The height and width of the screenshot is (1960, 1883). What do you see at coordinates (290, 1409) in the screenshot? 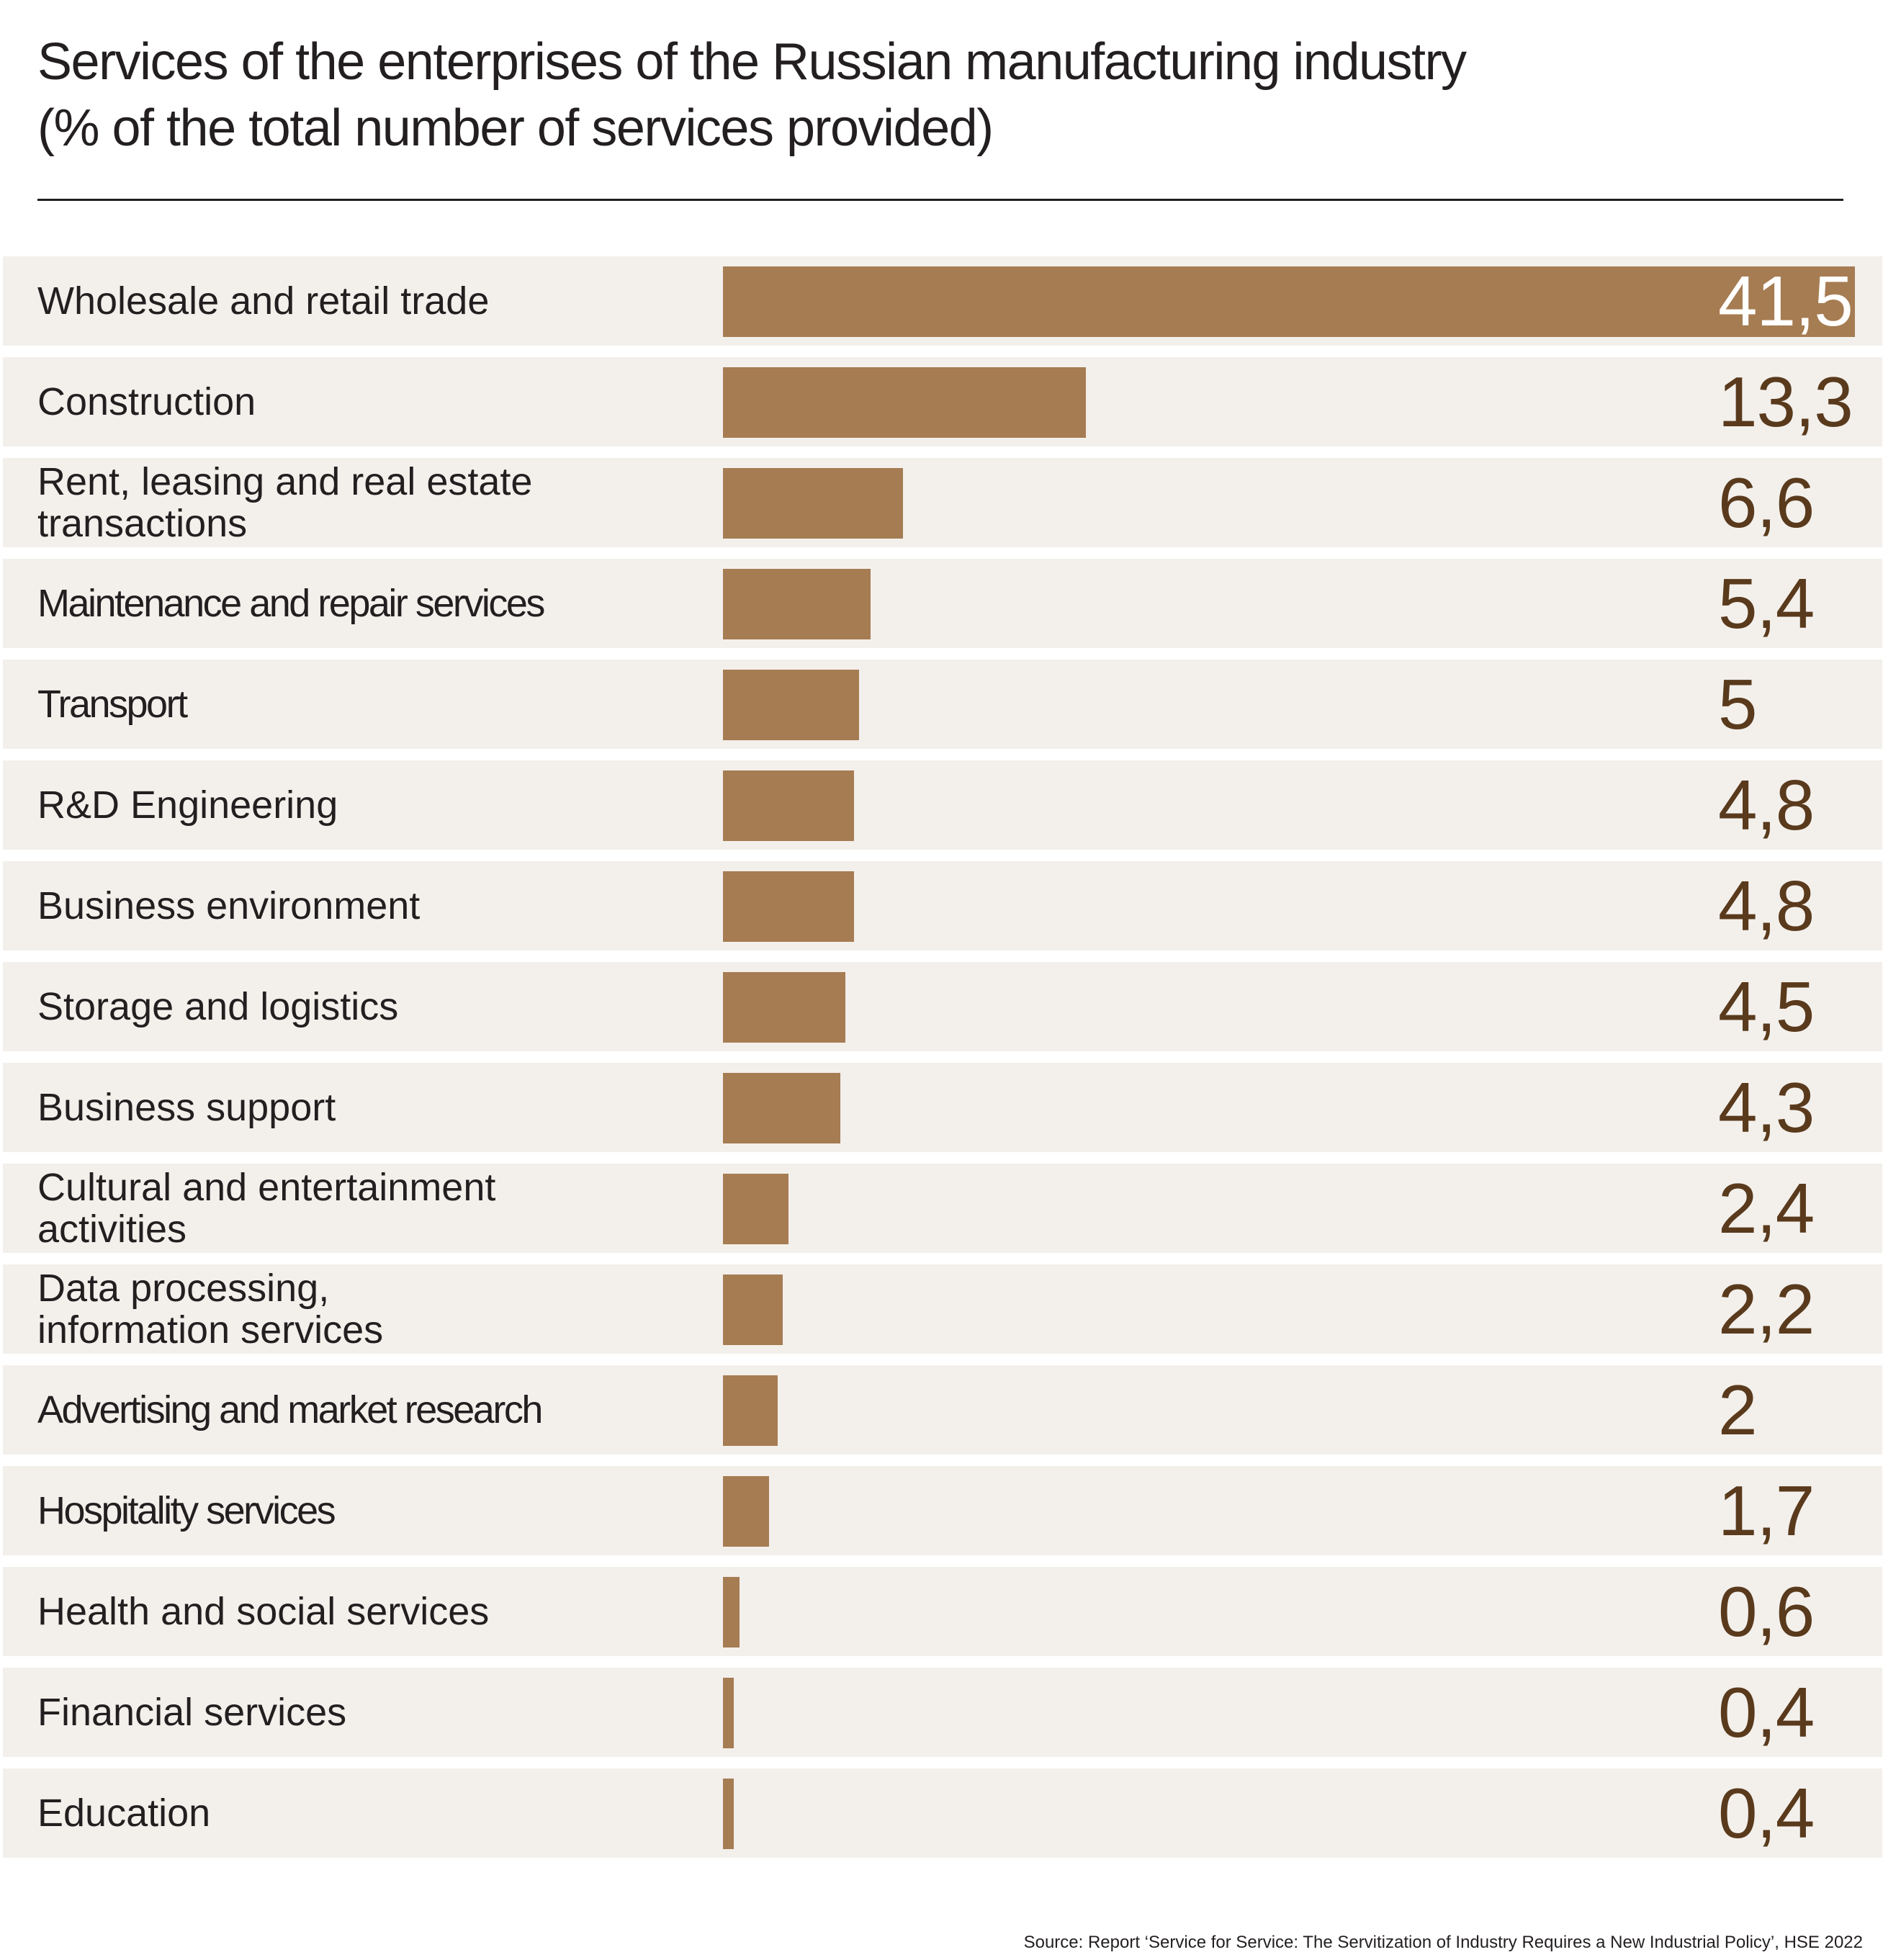
I see `category-label: Advertising and market research` at bounding box center [290, 1409].